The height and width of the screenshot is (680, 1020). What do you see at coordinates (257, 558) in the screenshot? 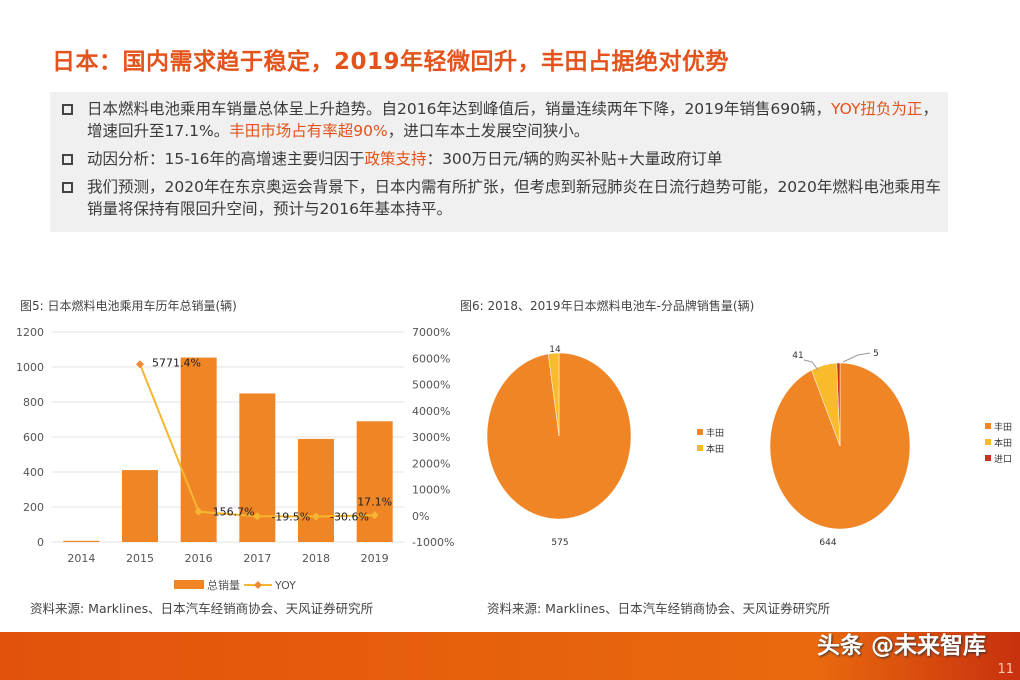
I see `x-tick-label: 2017` at bounding box center [257, 558].